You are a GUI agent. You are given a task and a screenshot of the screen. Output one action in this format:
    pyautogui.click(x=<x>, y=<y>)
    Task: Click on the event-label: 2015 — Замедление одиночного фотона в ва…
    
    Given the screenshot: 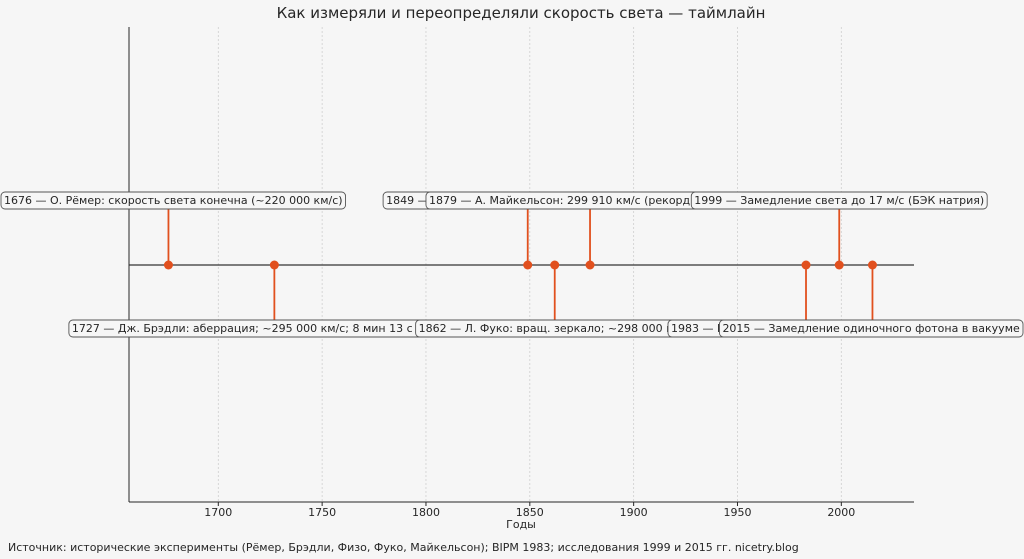 What is the action you would take?
    pyautogui.click(x=871, y=328)
    